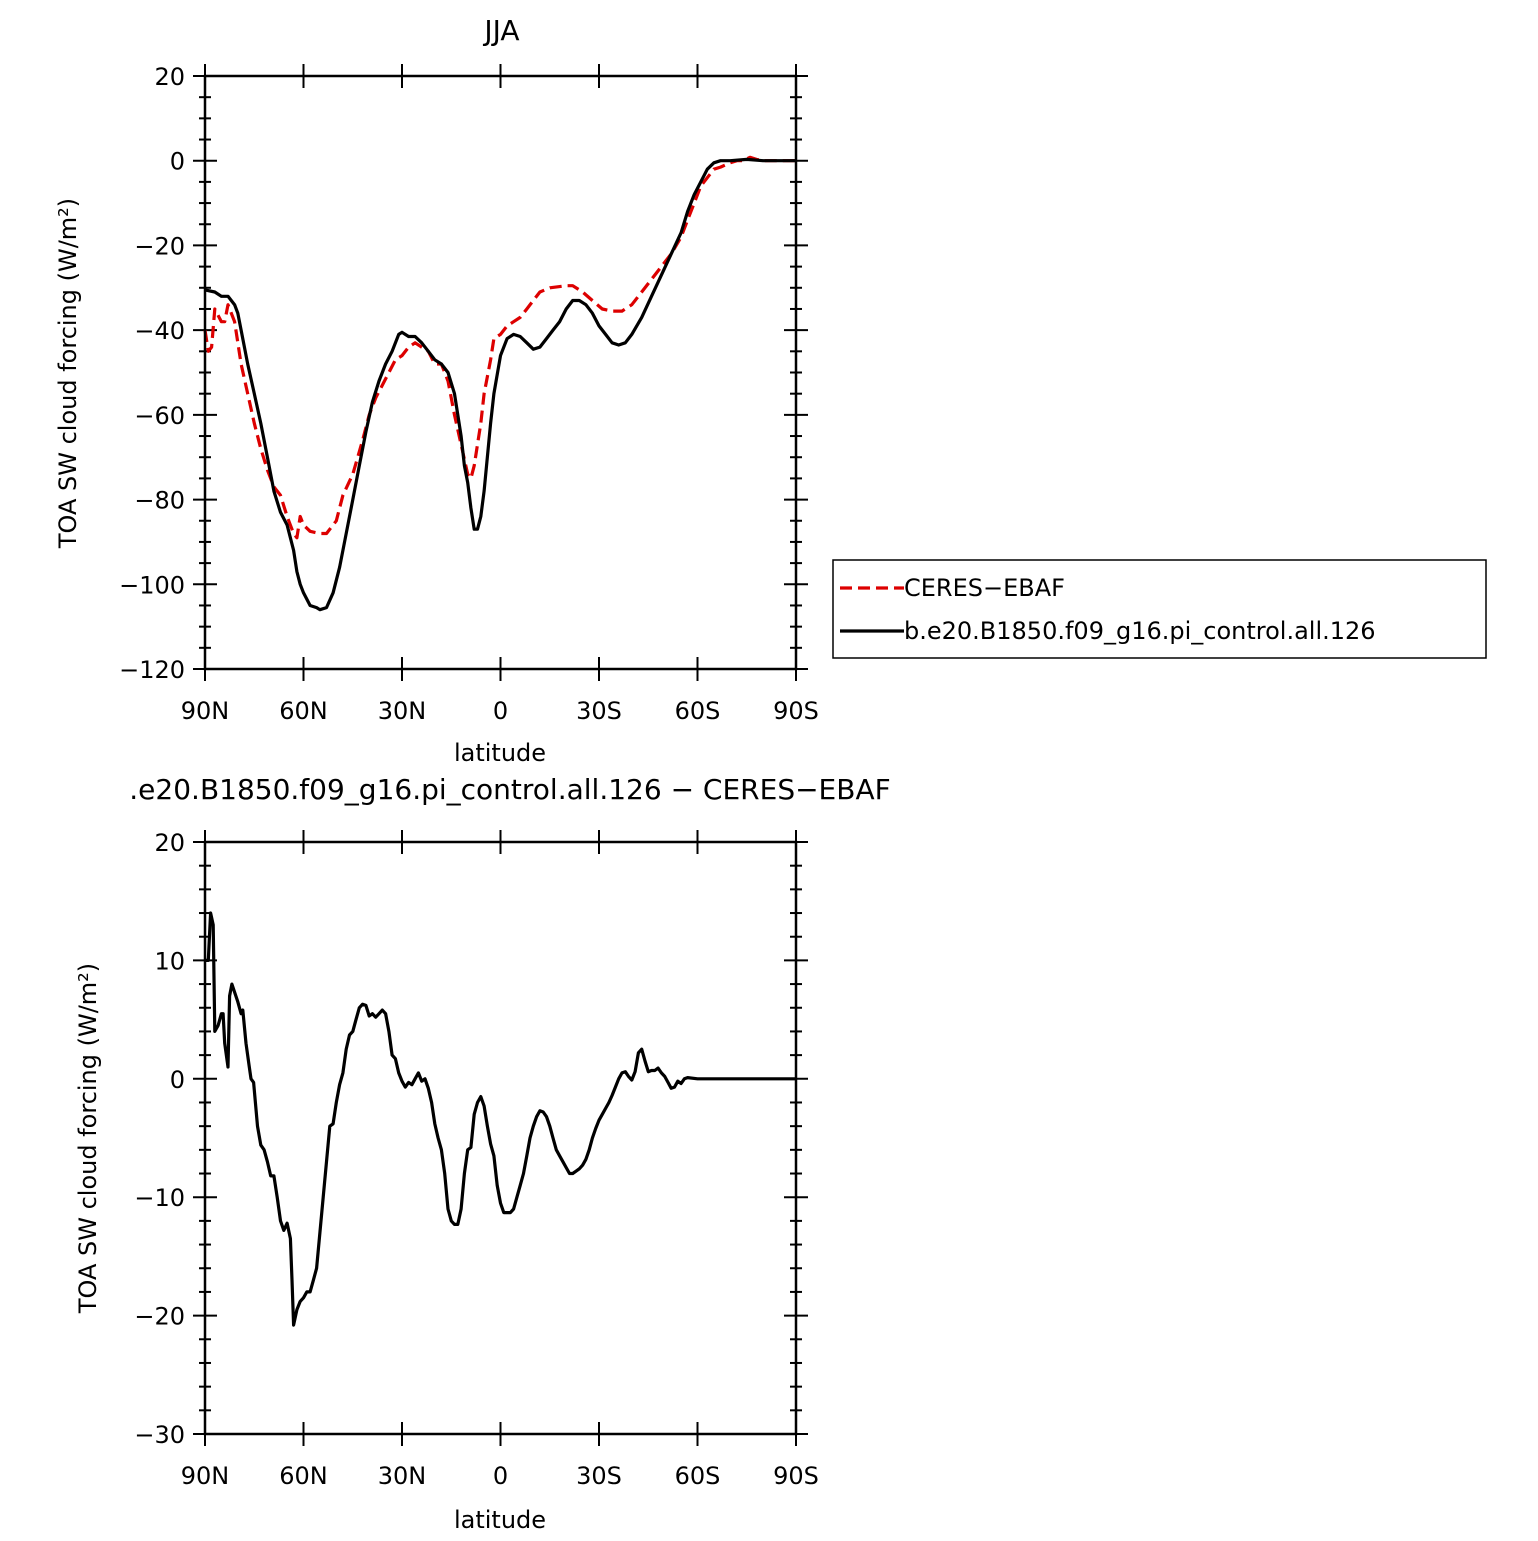  I want to click on legend-label-ceres-ebaf: CERES−EBAF, so click(984, 588).